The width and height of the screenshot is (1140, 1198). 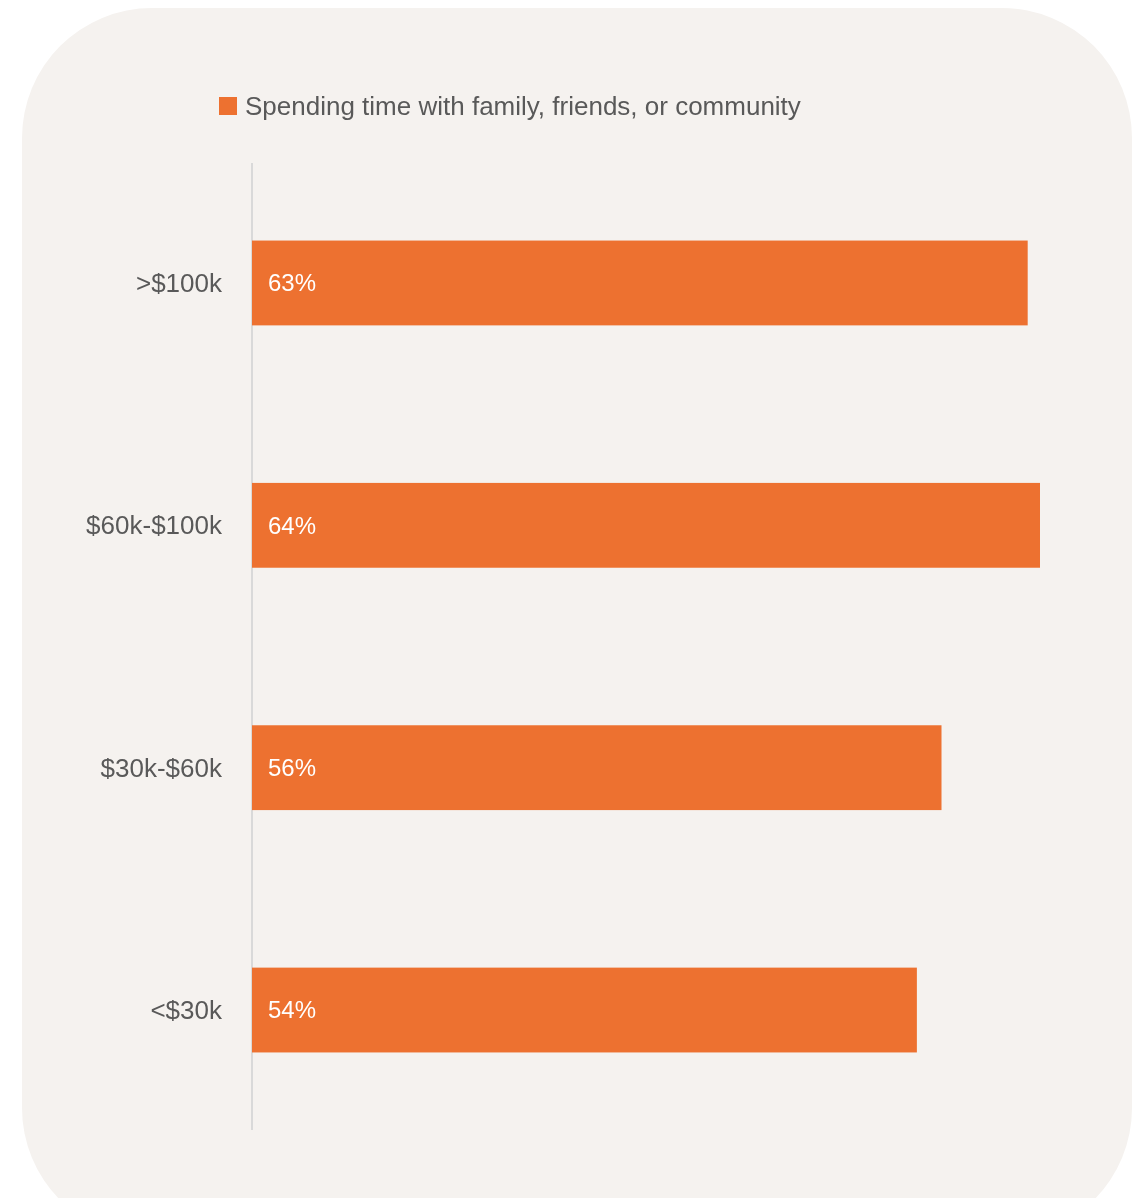 I want to click on y-tick-label: >$100k, so click(x=179, y=283).